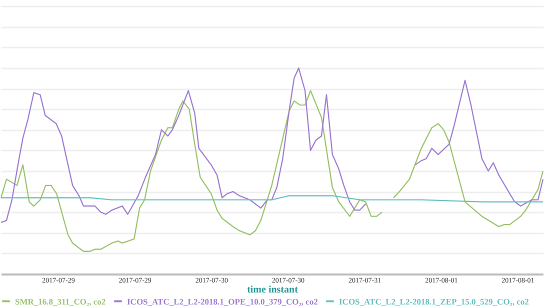 This screenshot has width=544, height=306. Describe the element at coordinates (273, 290) in the screenshot. I see `x-axis-title: time instant` at that location.